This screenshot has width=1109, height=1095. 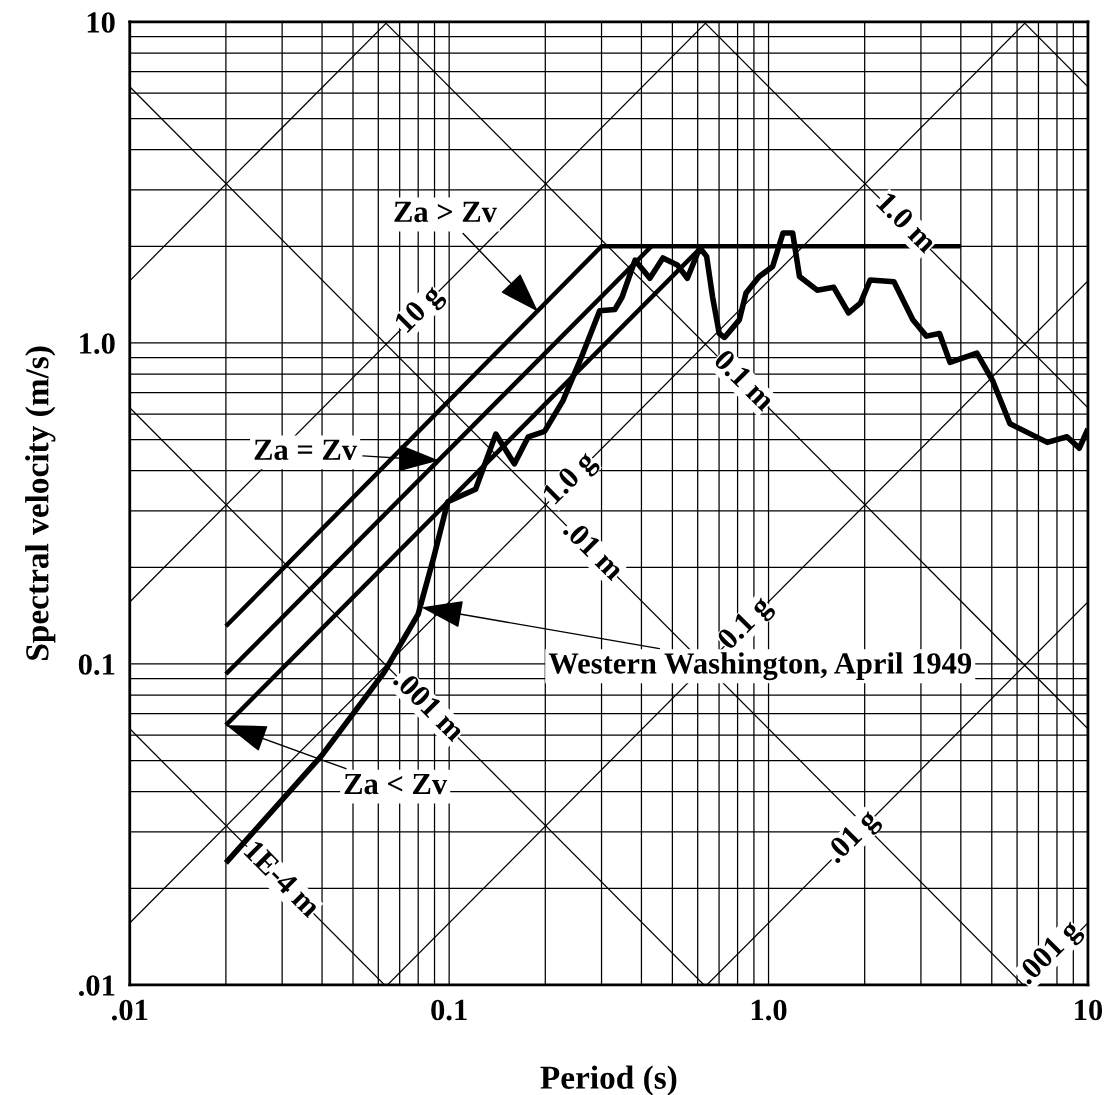 What do you see at coordinates (571, 479) in the screenshot?
I see `annotation: 1.0 g` at bounding box center [571, 479].